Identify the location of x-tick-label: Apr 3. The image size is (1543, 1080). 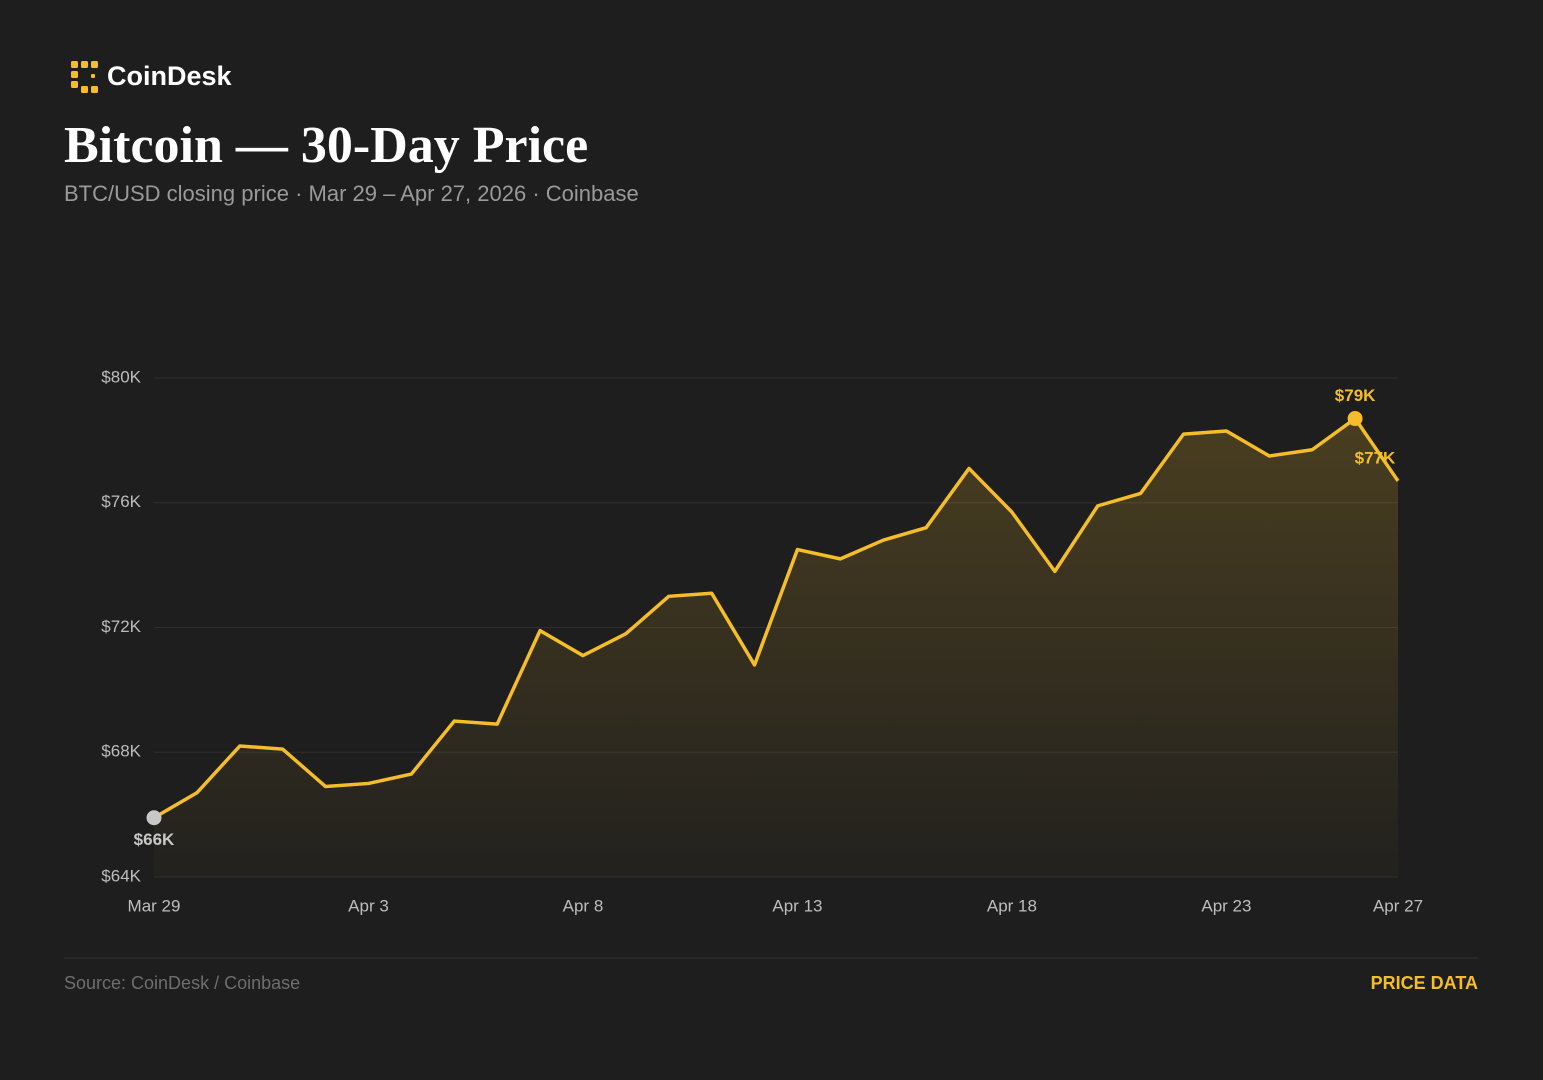
(368, 905).